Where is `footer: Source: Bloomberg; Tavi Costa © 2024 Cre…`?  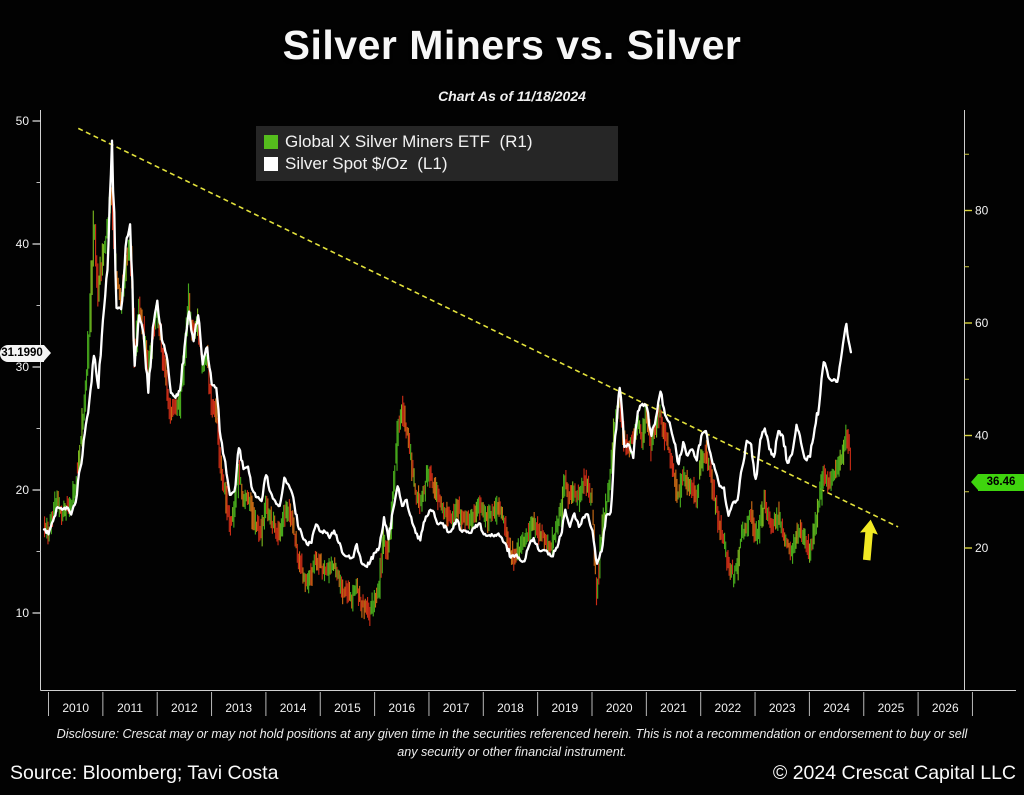
footer: Source: Bloomberg; Tavi Costa © 2024 Cre… is located at coordinates (513, 773).